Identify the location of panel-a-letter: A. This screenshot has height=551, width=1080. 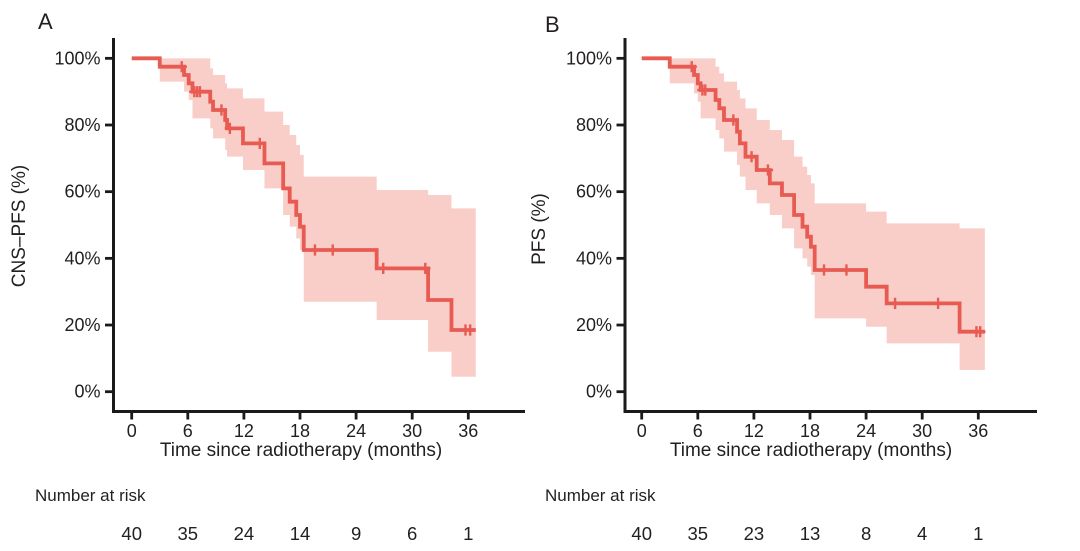
(46, 21).